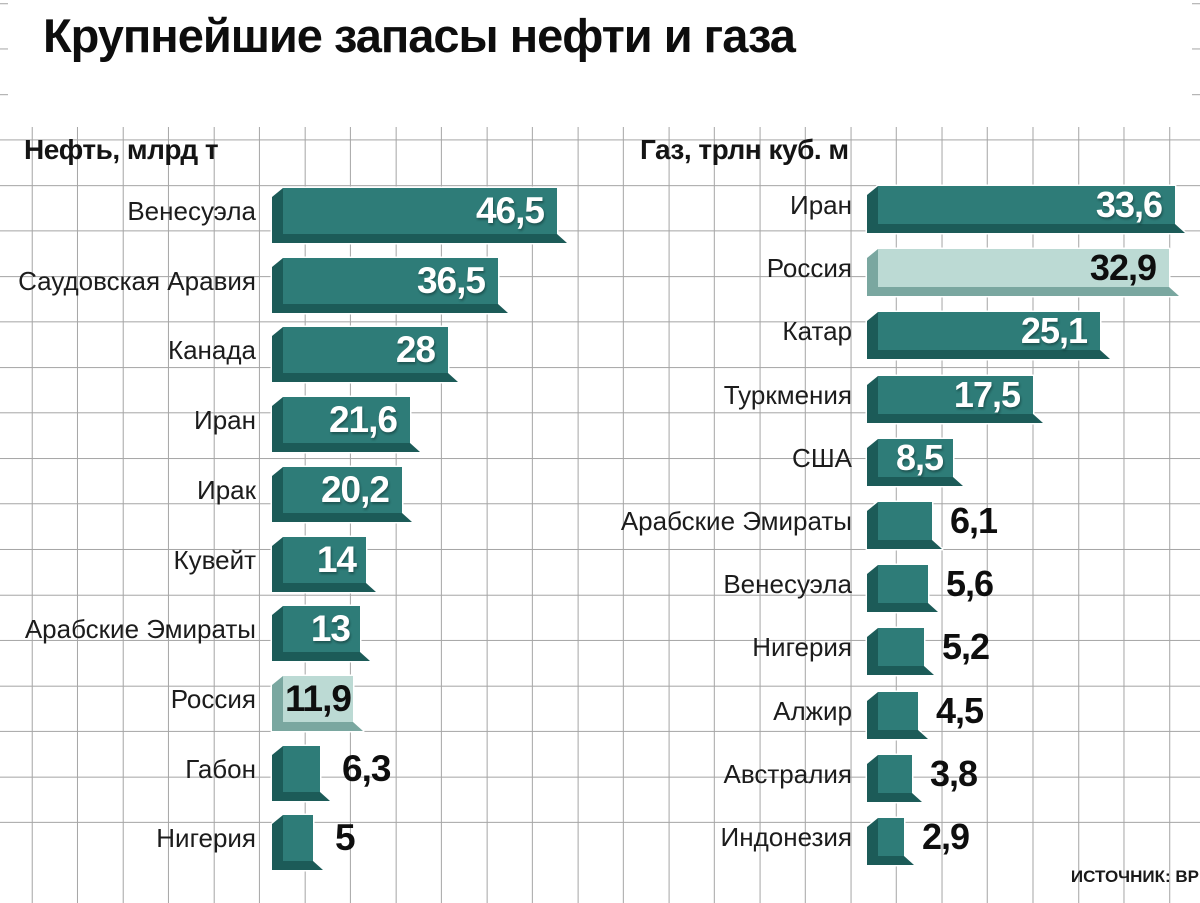 The width and height of the screenshot is (1200, 903). I want to click on bar-value: 6,3, so click(366, 768).